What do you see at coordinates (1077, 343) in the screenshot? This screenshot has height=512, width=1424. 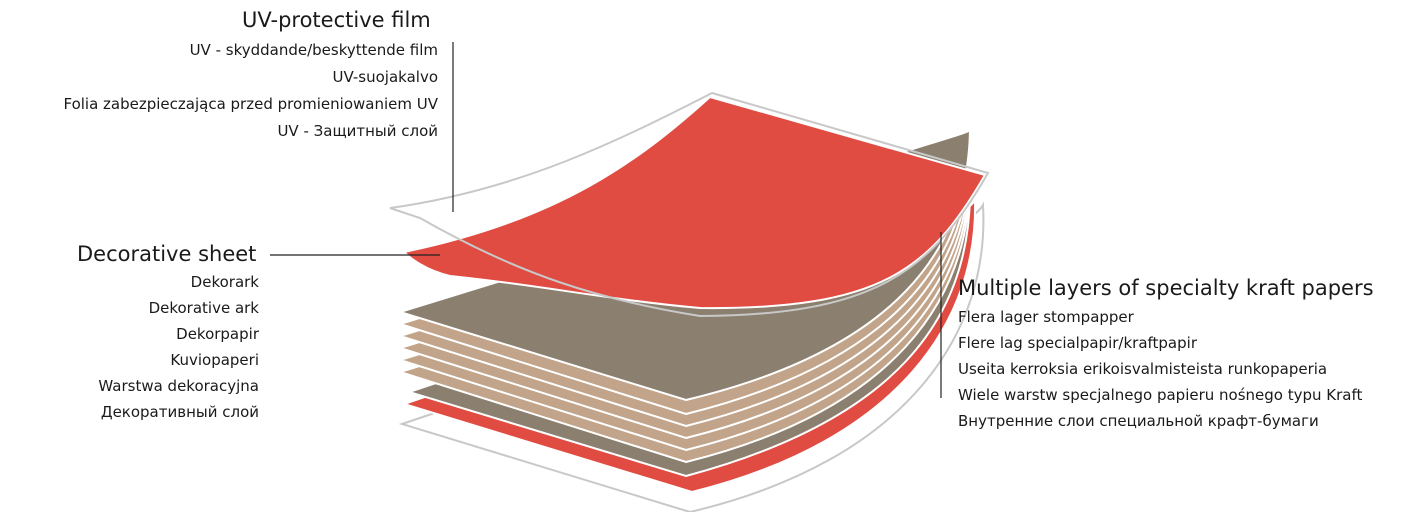 I see `kraft-papers-translation: Flere lag specialpapir/kraftpapir` at bounding box center [1077, 343].